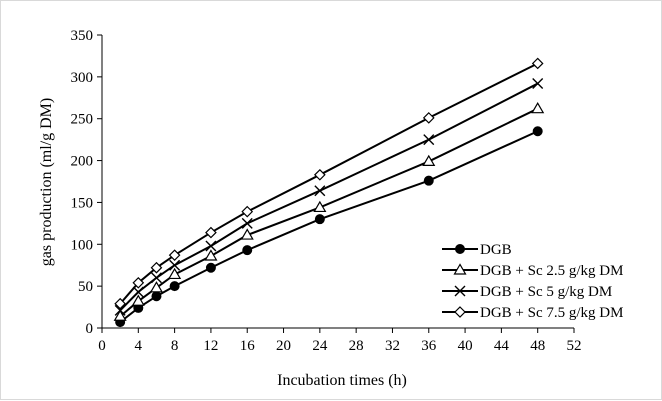  I want to click on x-tick-label: 0, so click(102, 346).